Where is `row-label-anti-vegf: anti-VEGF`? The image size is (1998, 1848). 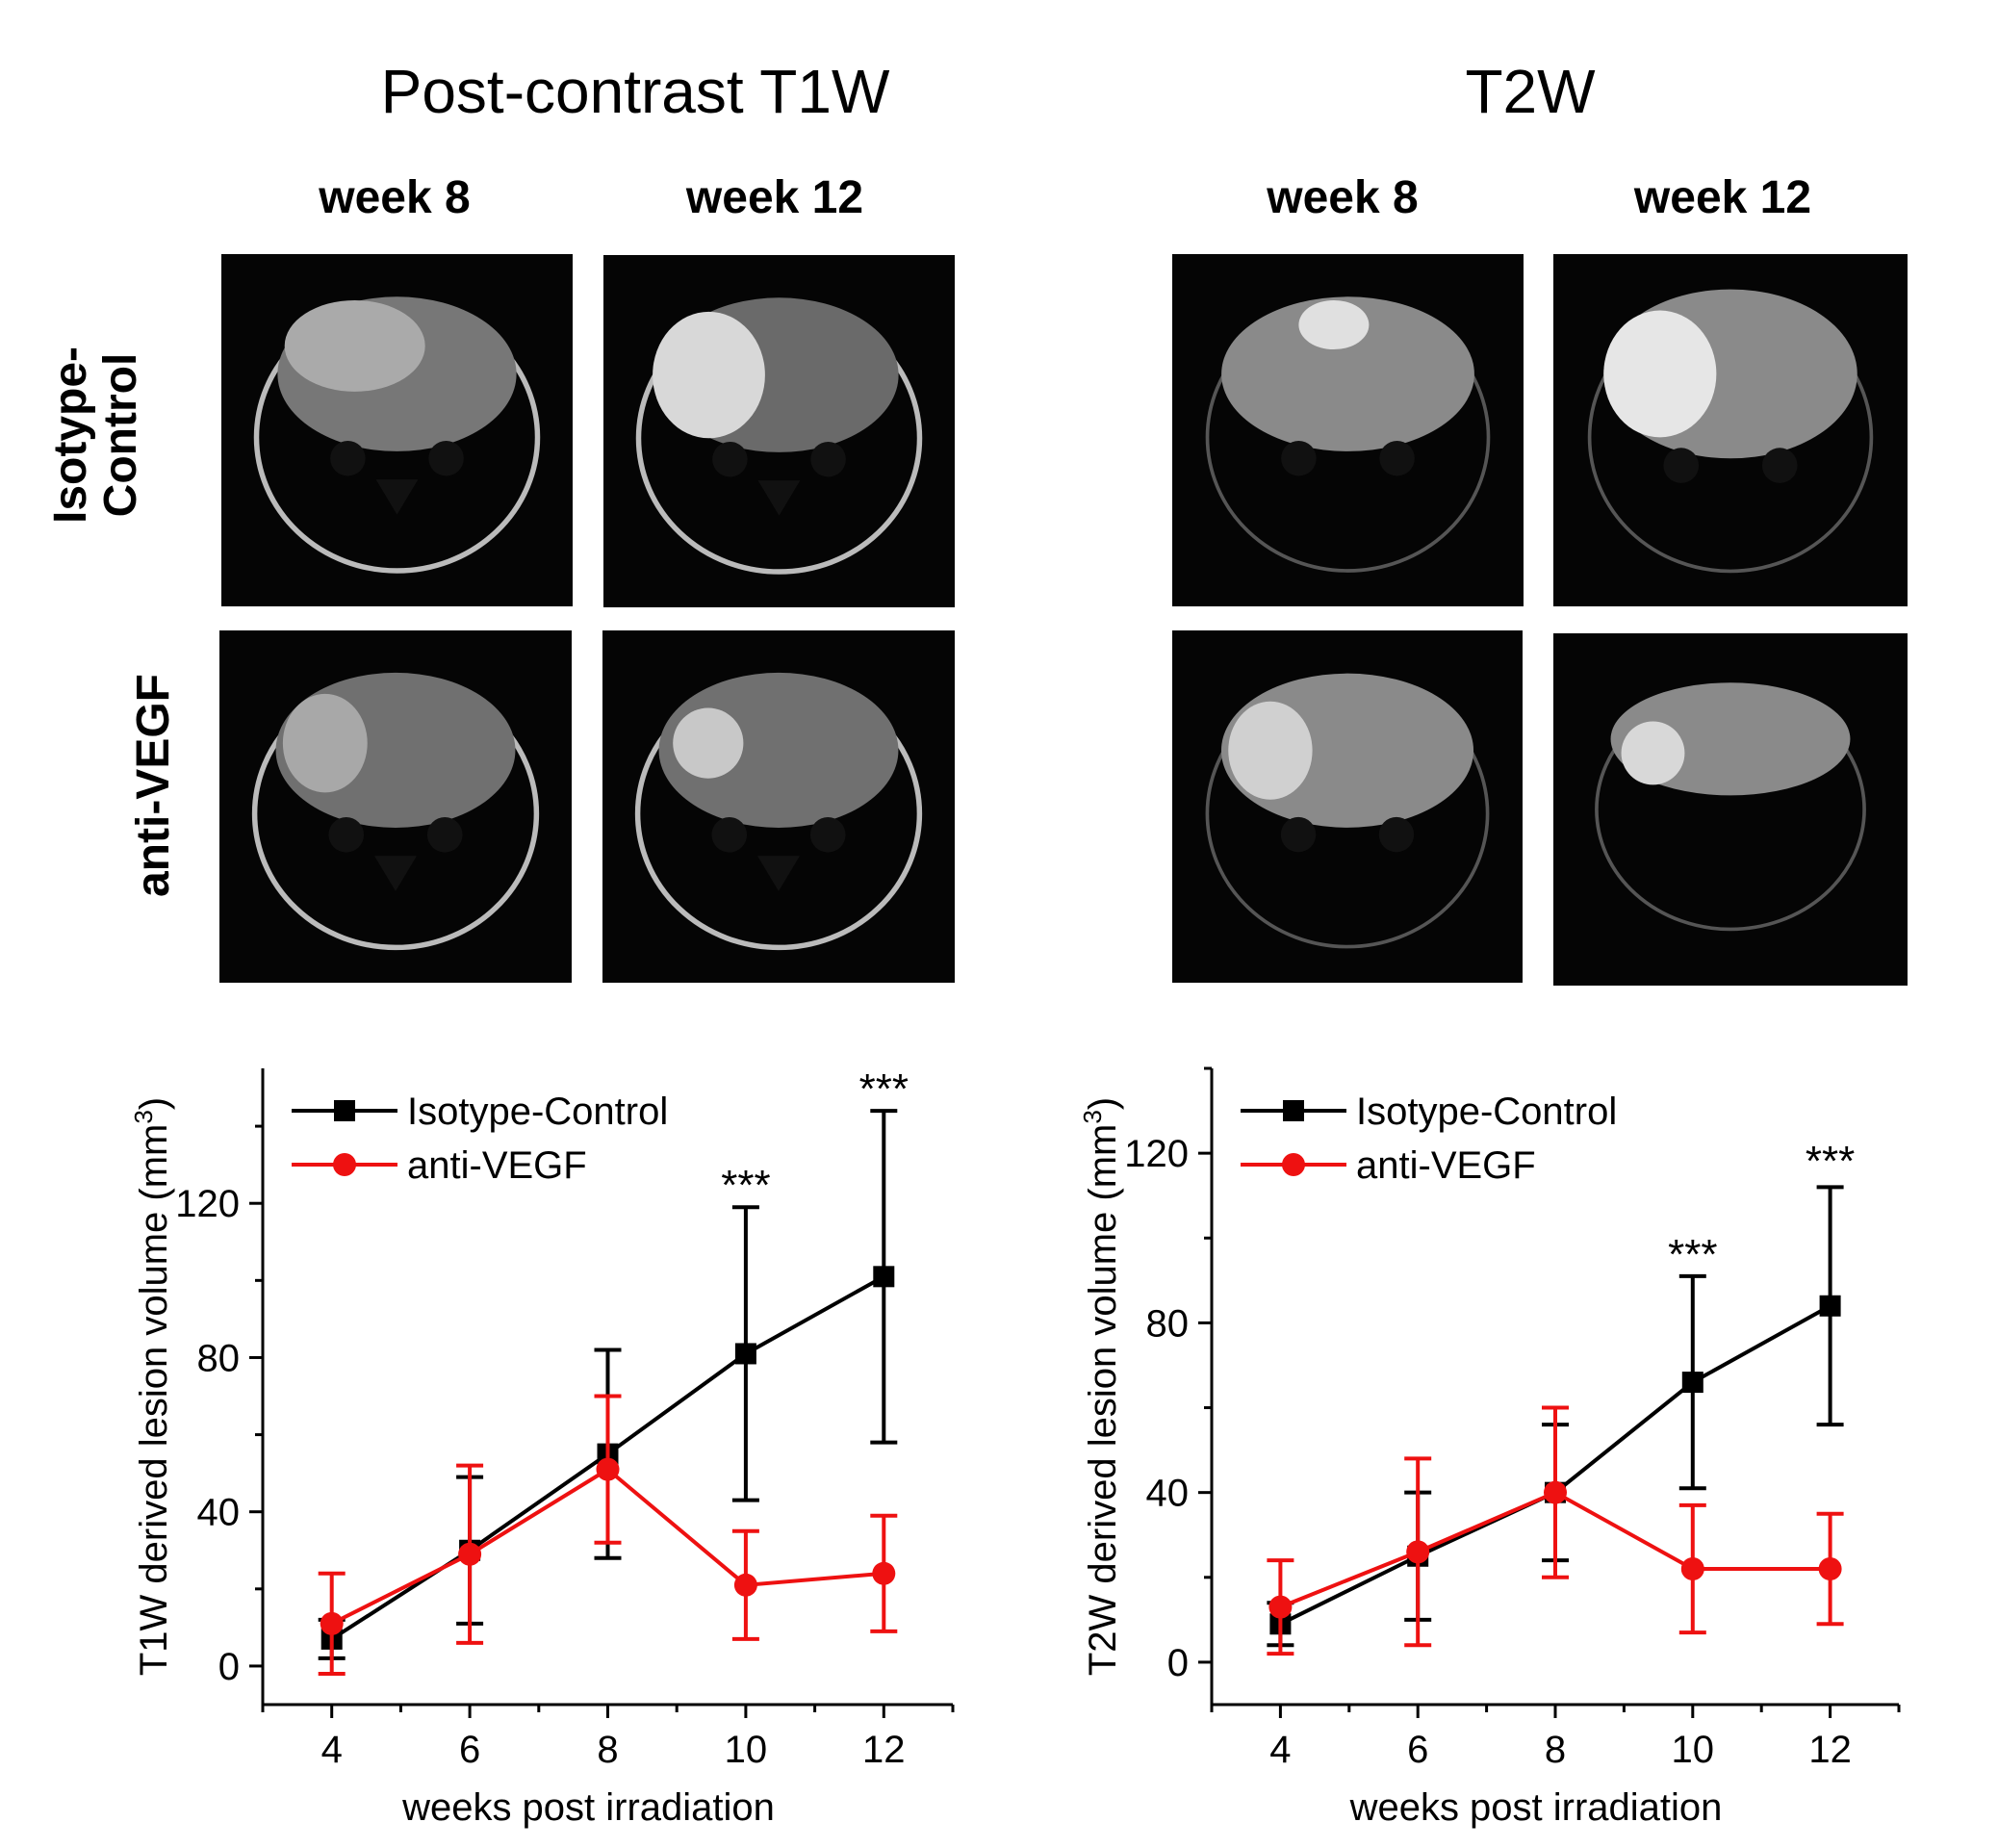 row-label-anti-vegf: anti-VEGF is located at coordinates (153, 786).